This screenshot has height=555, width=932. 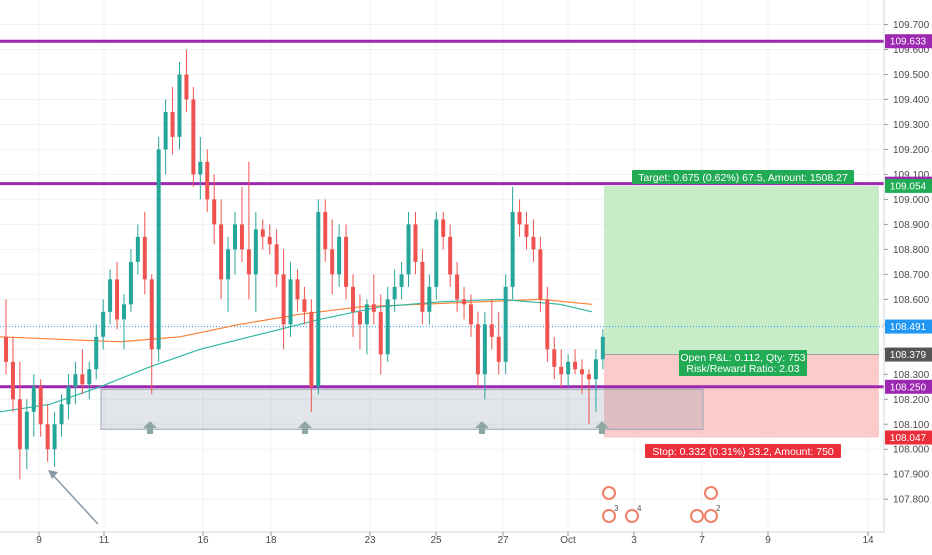 I want to click on moving-averages, so click(x=296, y=355).